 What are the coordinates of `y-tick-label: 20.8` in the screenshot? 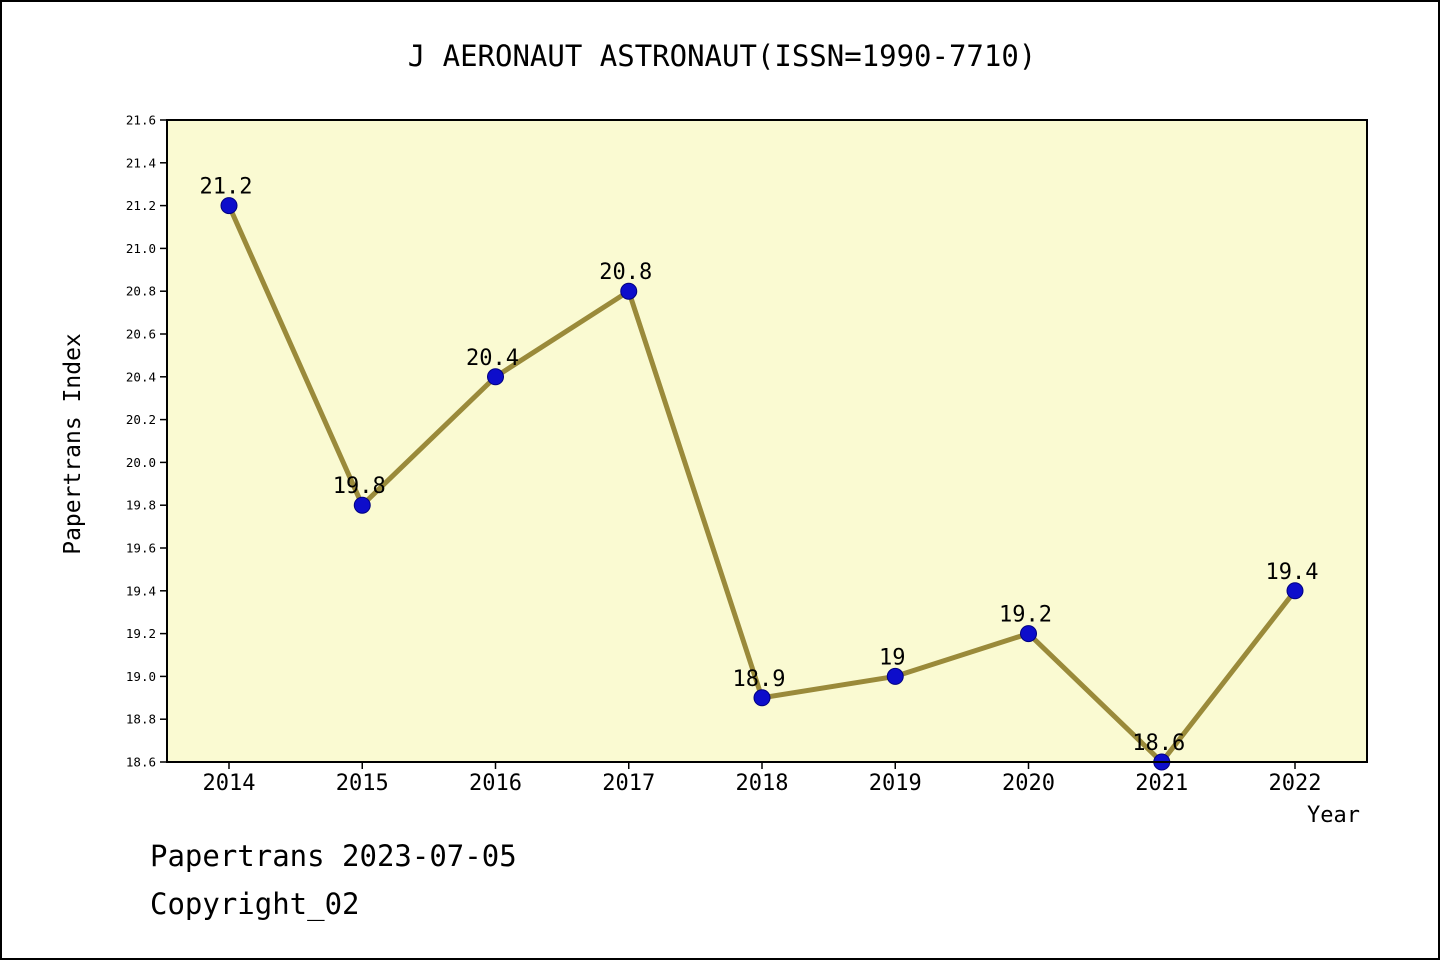 It's located at (141, 291).